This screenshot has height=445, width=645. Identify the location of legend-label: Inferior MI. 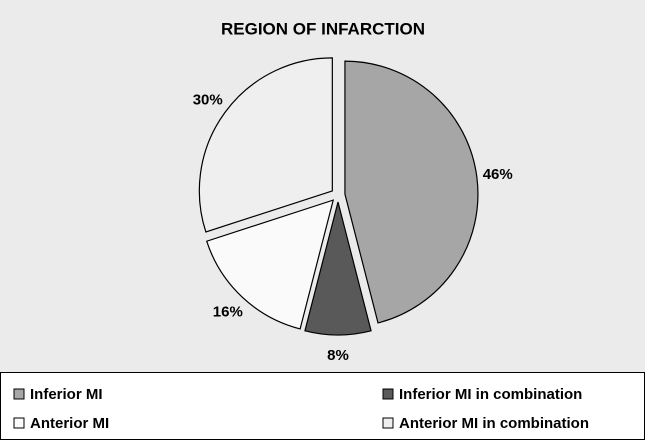
(66, 394).